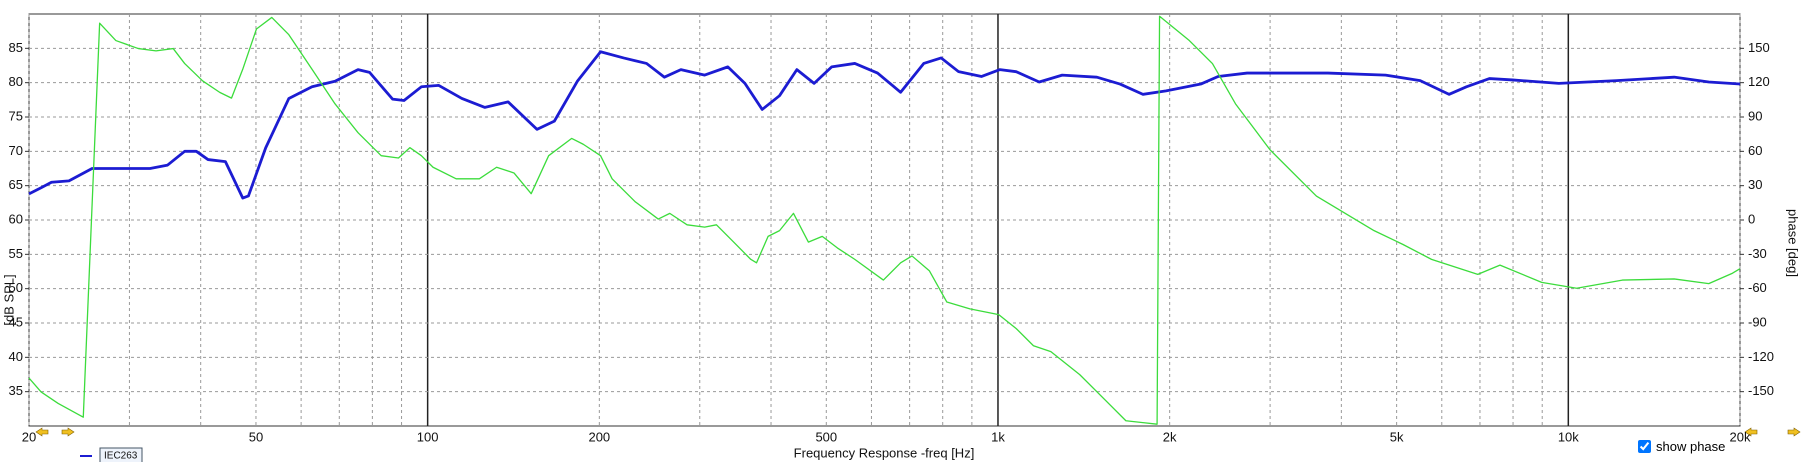 The height and width of the screenshot is (462, 1807). I want to click on x-tick-label: 5k, so click(1397, 436).